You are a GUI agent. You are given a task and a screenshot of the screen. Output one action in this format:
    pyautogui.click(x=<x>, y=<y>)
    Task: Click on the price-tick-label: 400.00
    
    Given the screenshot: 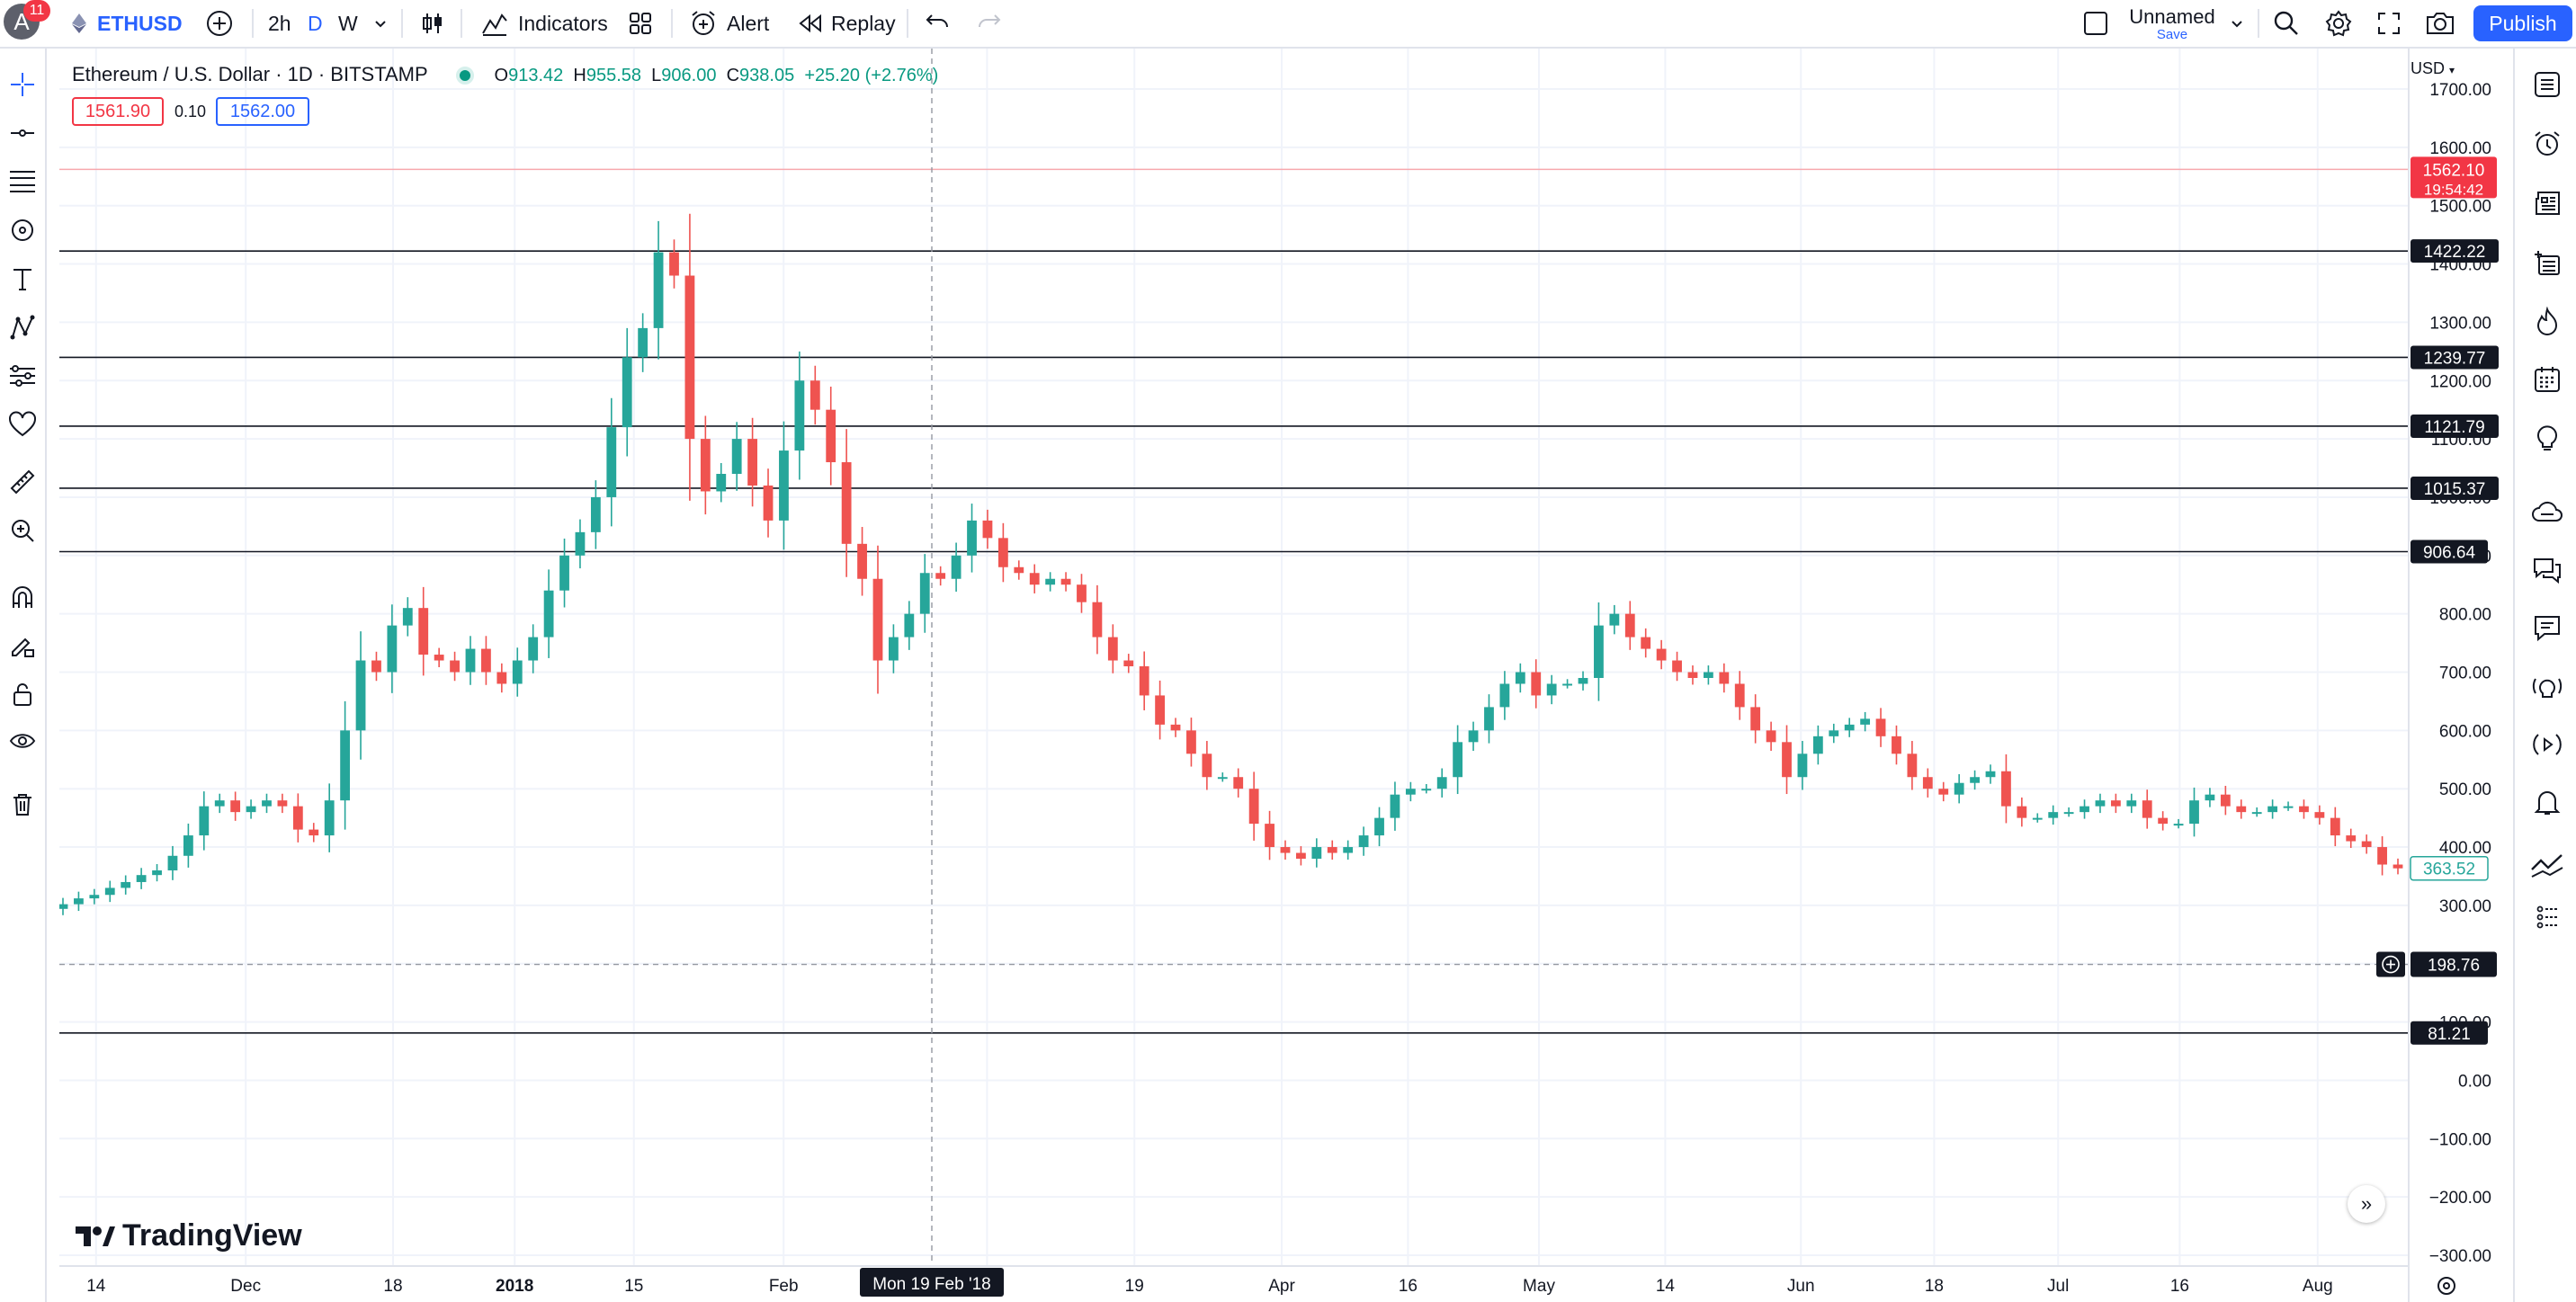 What is the action you would take?
    pyautogui.click(x=2465, y=848)
    